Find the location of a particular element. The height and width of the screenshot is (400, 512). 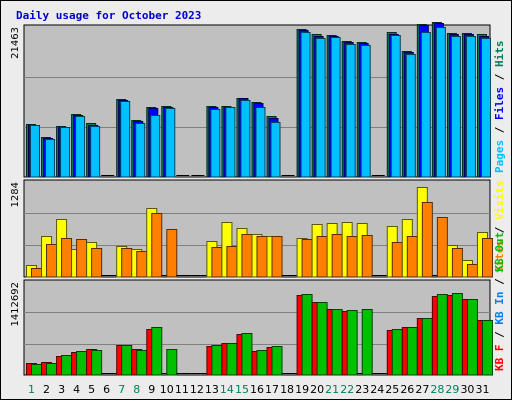

day-label-24: 24 is located at coordinates (377, 389).